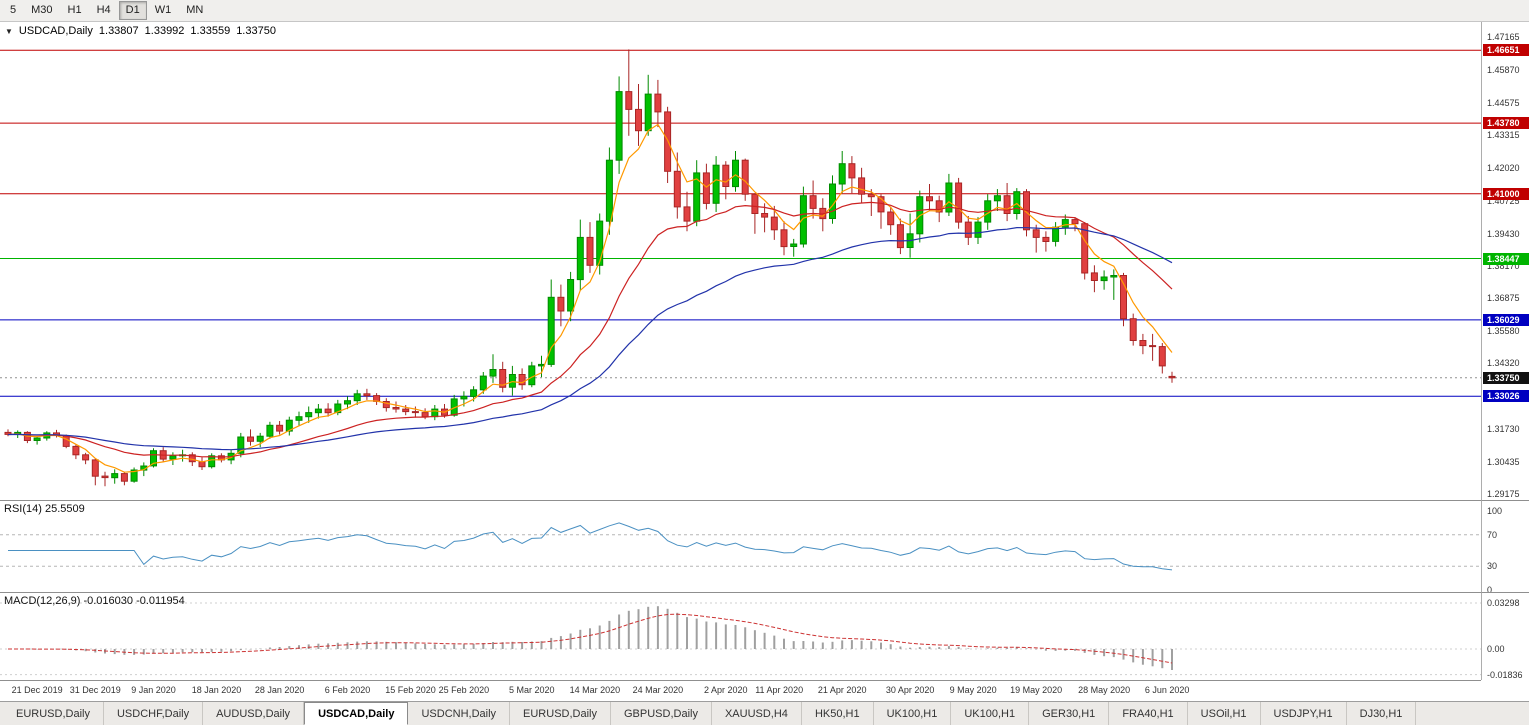  Describe the element at coordinates (1503, 494) in the screenshot. I see `price-tick: 1.29175` at that location.